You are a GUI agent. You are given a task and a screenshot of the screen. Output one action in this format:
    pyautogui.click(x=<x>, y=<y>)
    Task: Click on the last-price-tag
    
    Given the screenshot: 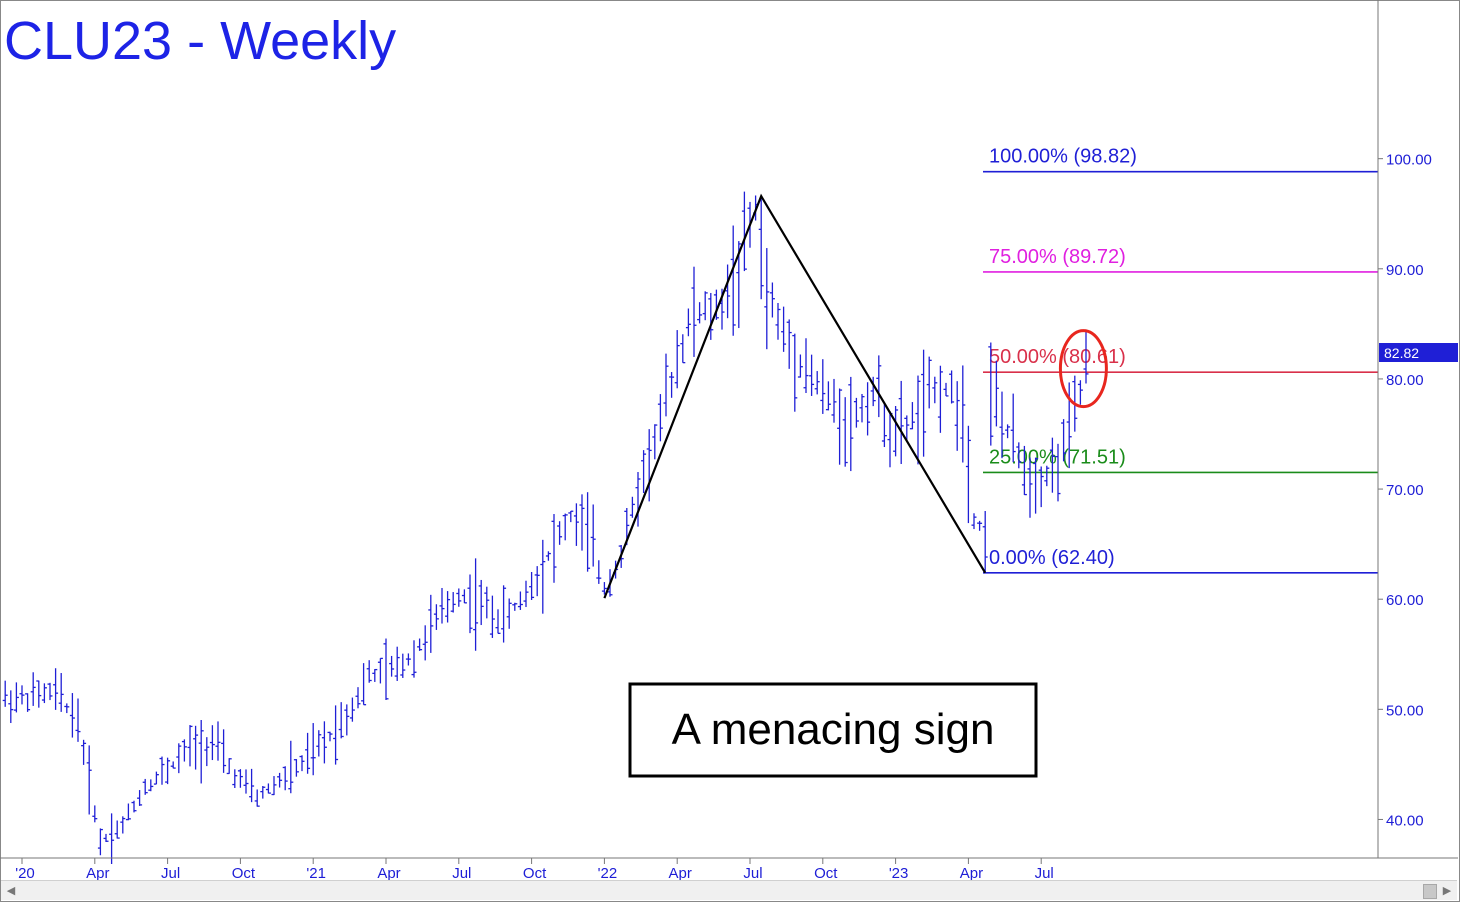 What is the action you would take?
    pyautogui.click(x=1418, y=352)
    